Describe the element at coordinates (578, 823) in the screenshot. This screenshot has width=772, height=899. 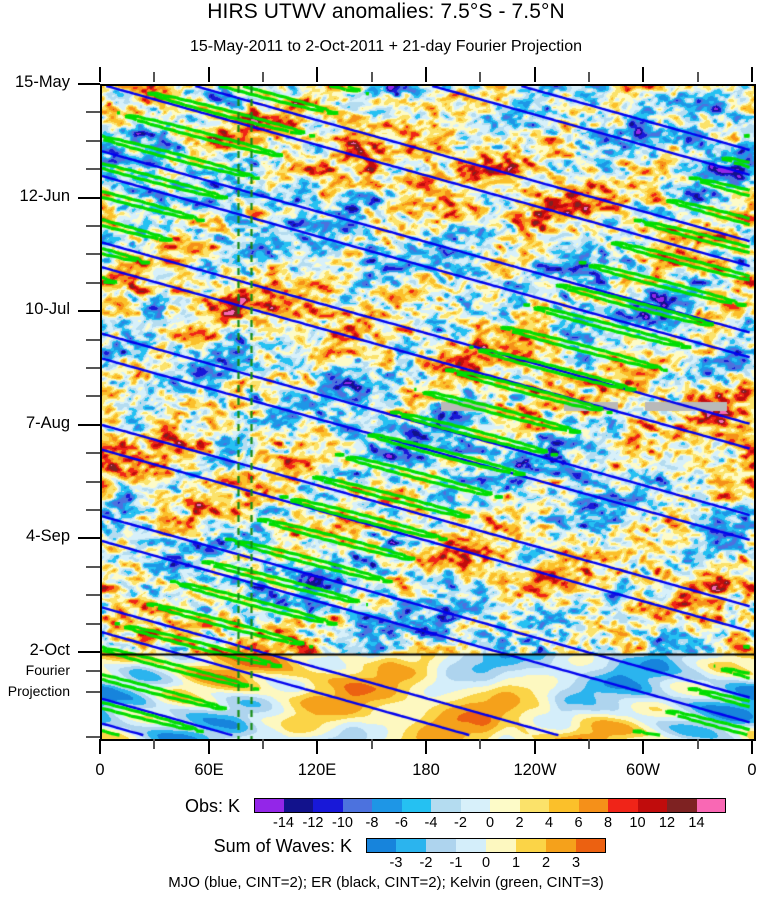
I see `colorbar-tick-label: 6` at that location.